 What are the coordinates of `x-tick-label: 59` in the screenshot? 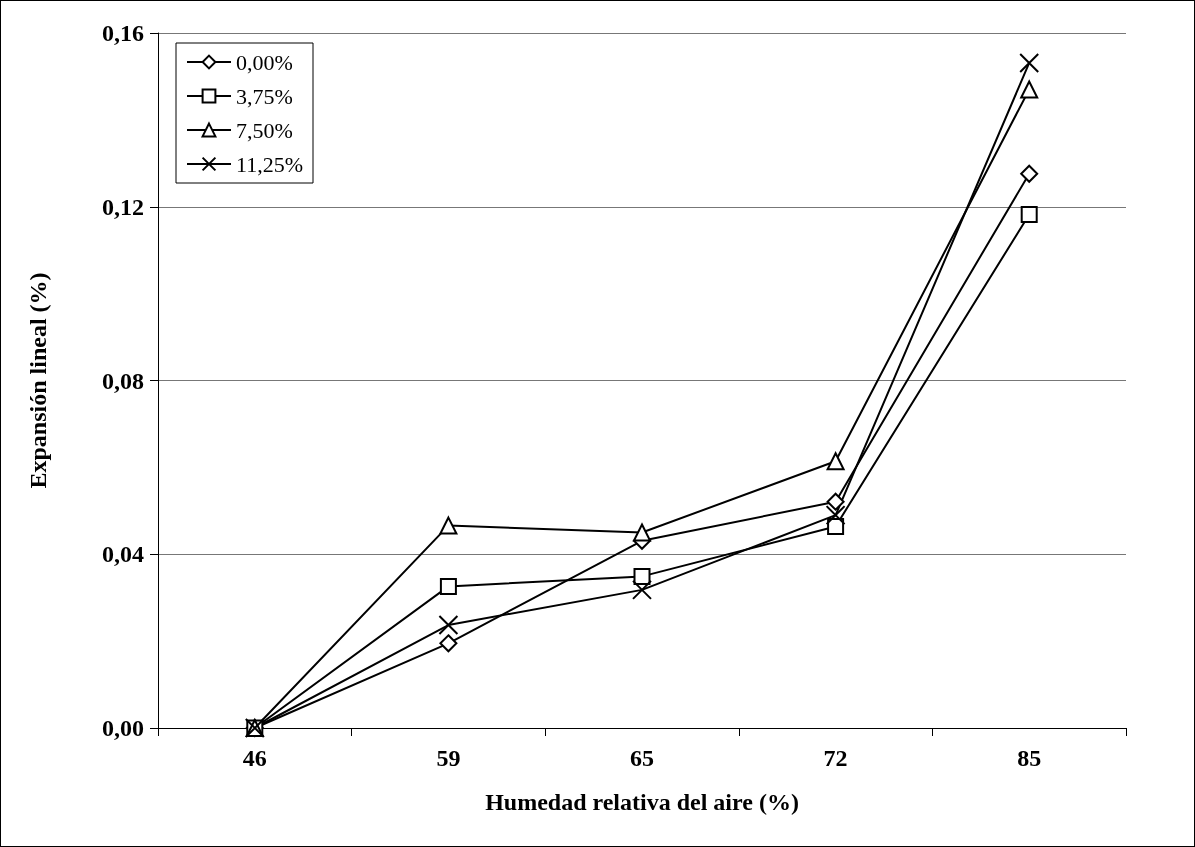 It's located at (448, 758).